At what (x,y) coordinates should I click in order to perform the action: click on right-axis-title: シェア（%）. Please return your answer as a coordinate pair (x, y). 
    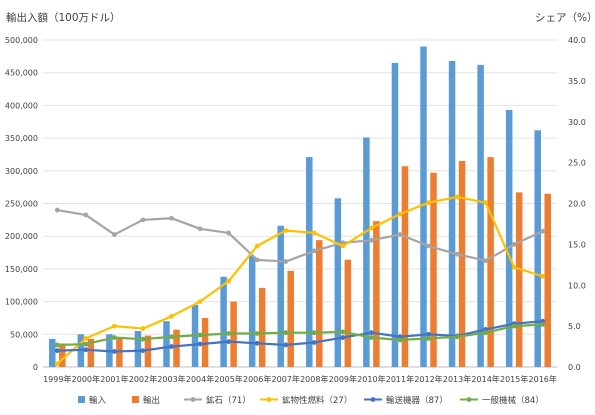
    Looking at the image, I should click on (565, 18).